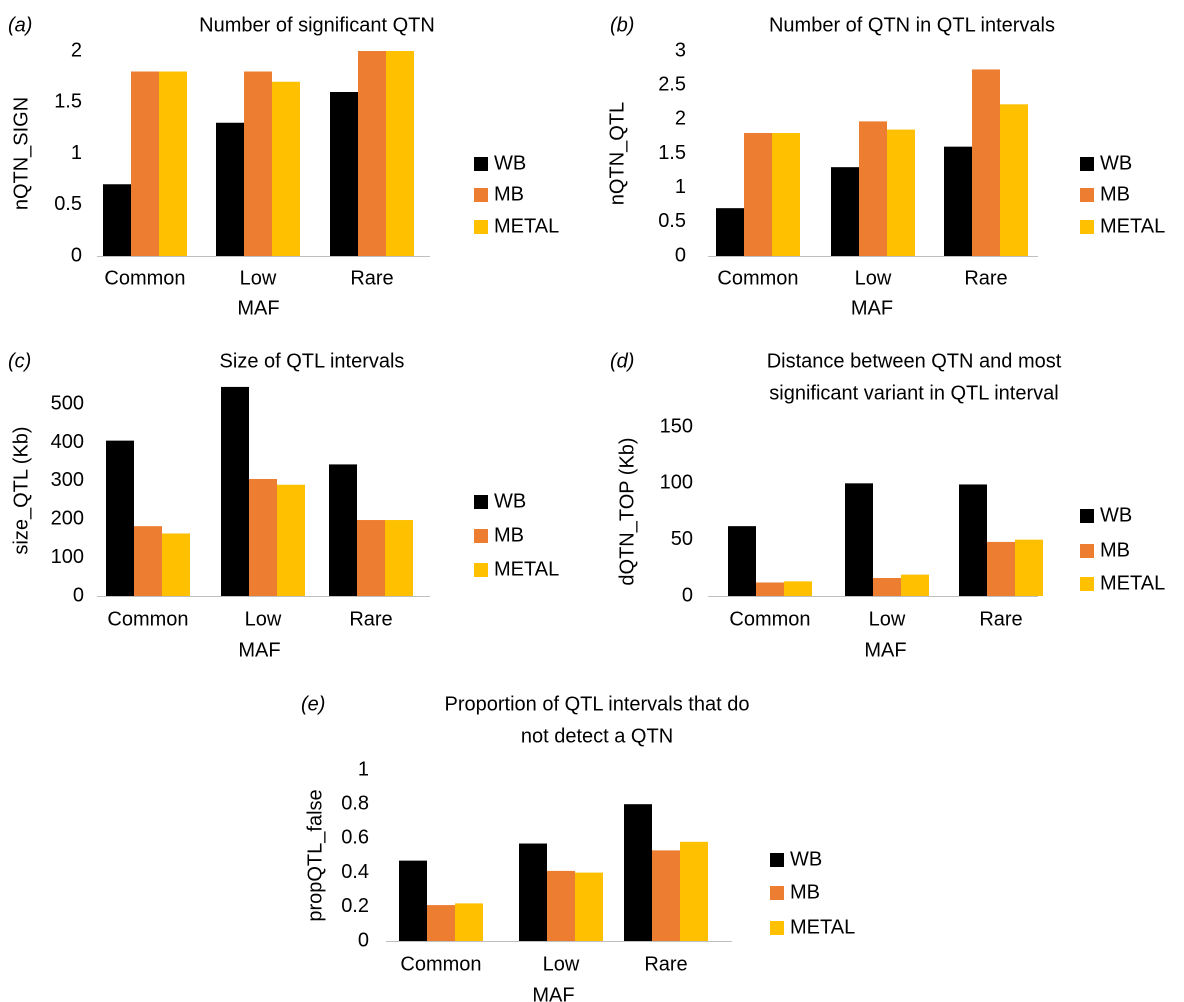  Describe the element at coordinates (355, 803) in the screenshot. I see `y-tick-label: 0.8` at that location.